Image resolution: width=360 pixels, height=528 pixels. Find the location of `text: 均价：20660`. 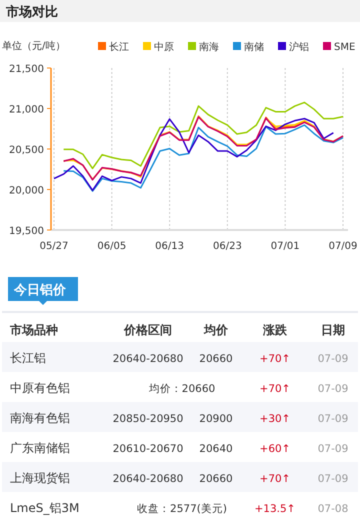

text: 均价：20660 is located at coordinates (182, 389).